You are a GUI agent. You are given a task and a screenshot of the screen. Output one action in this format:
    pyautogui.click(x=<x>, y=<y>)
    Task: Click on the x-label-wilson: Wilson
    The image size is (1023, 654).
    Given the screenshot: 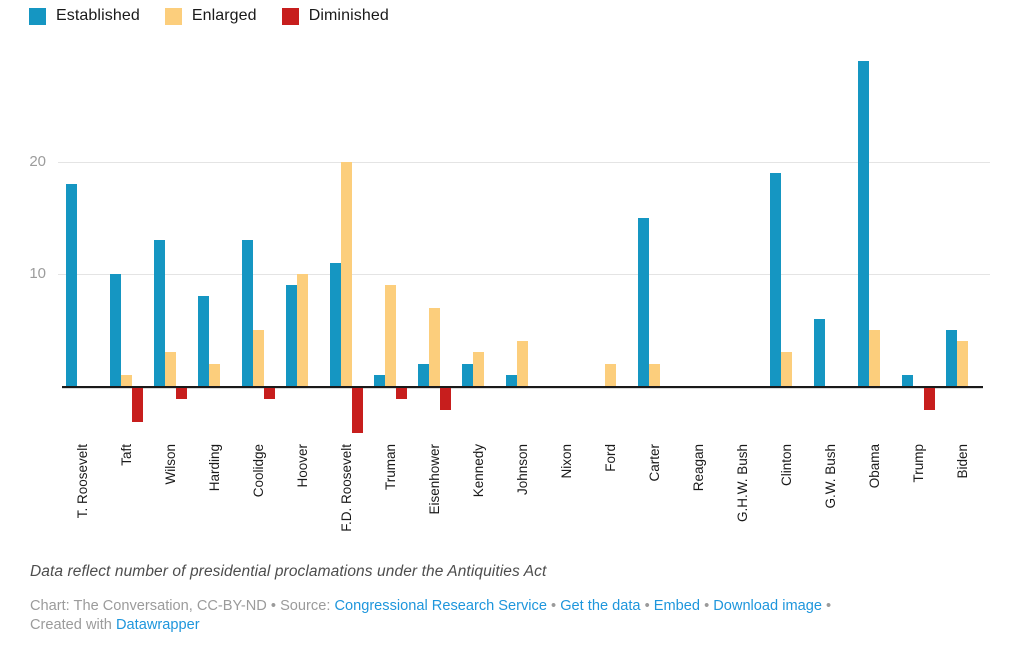 What is the action you would take?
    pyautogui.click(x=170, y=464)
    